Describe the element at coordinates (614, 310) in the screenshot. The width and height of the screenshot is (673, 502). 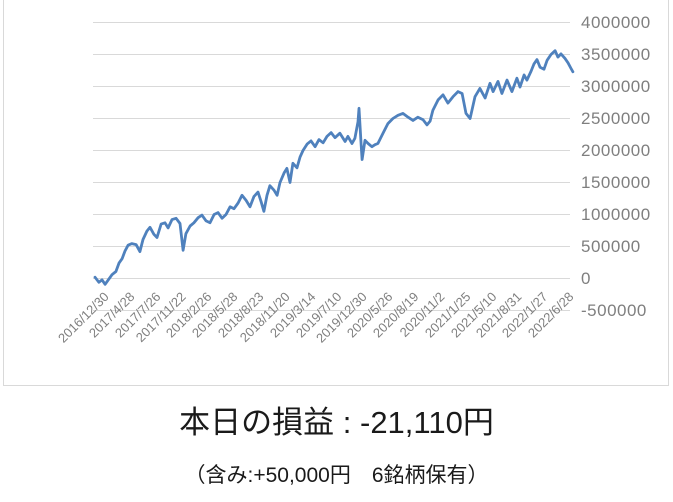
I see `y-axis-tick-label: -500000` at that location.